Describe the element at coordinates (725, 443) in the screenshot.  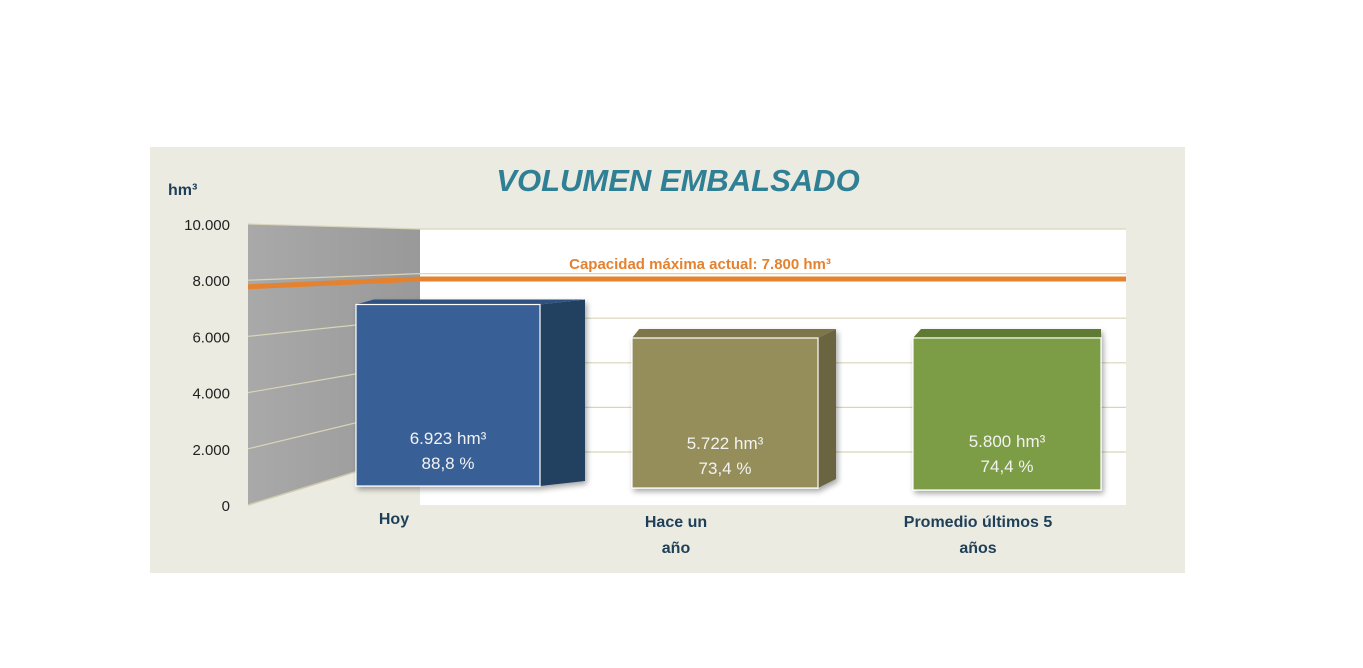
I see `bar-volume-label: 5.722 hm³` at that location.